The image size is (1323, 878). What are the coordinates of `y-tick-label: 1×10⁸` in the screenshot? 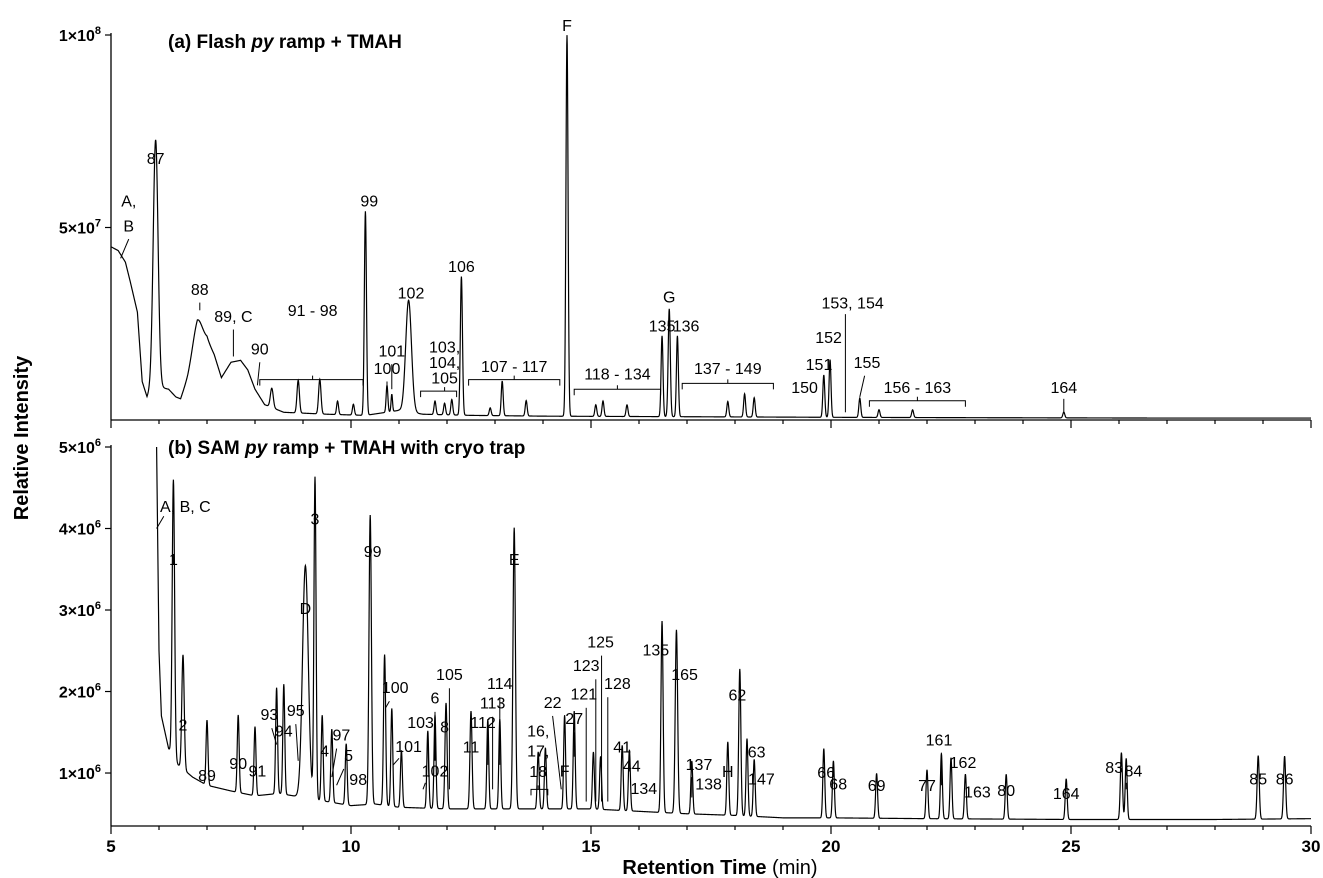 It's located at (80, 35).